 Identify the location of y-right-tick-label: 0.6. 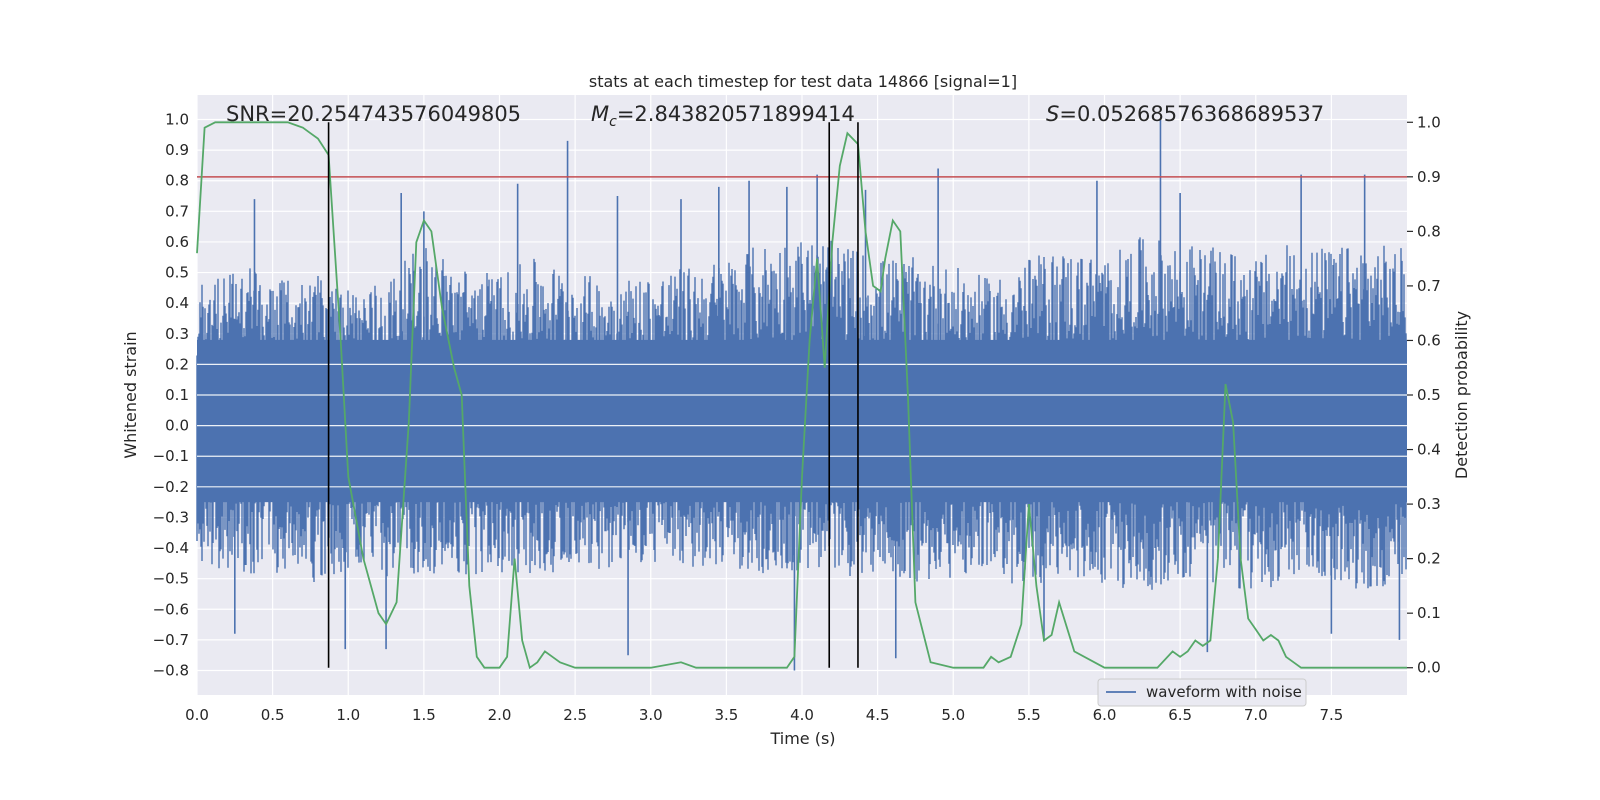
(1429, 340).